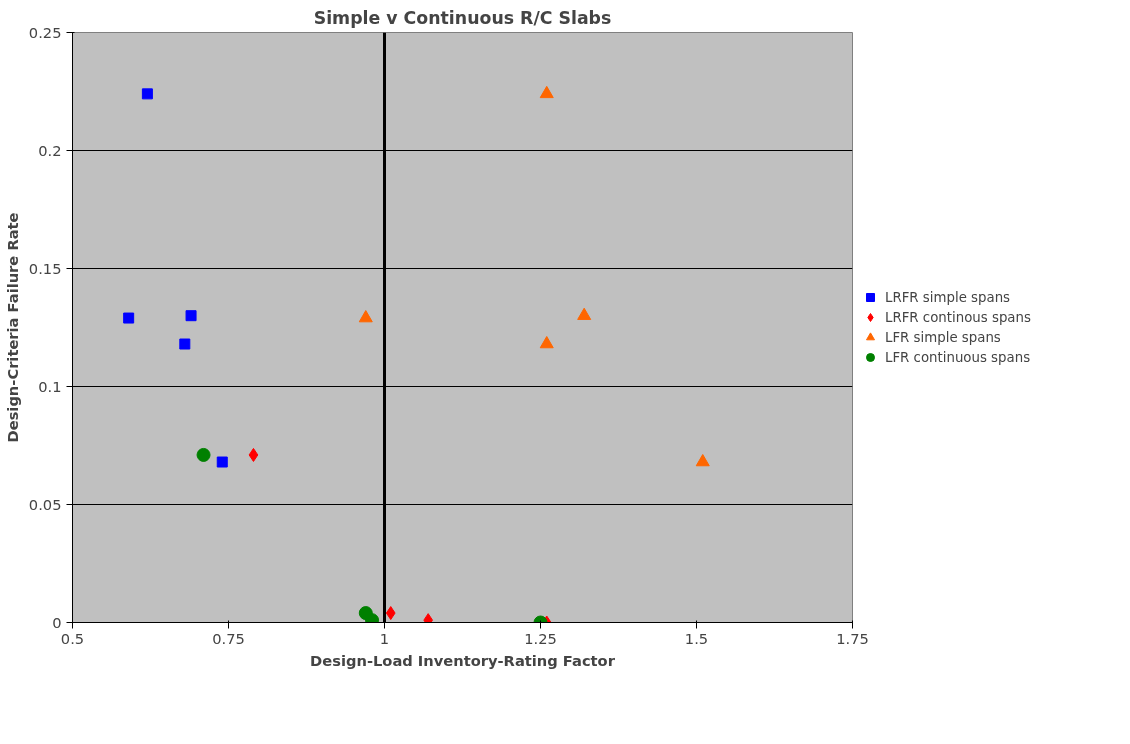  Describe the element at coordinates (948, 297) in the screenshot. I see `legend-label: LRFR simple spans` at that location.